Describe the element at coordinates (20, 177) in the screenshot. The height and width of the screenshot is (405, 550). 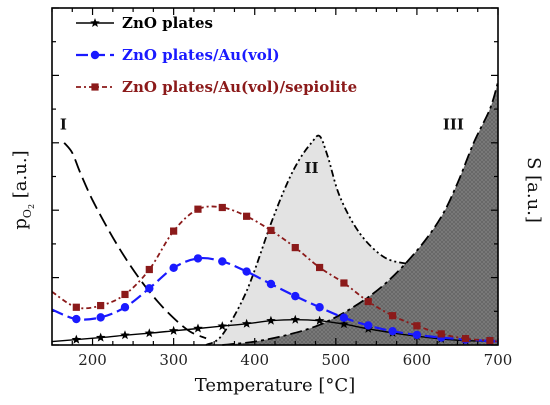
I see `y-axis-title-left-unit: [a.u.]` at that location.